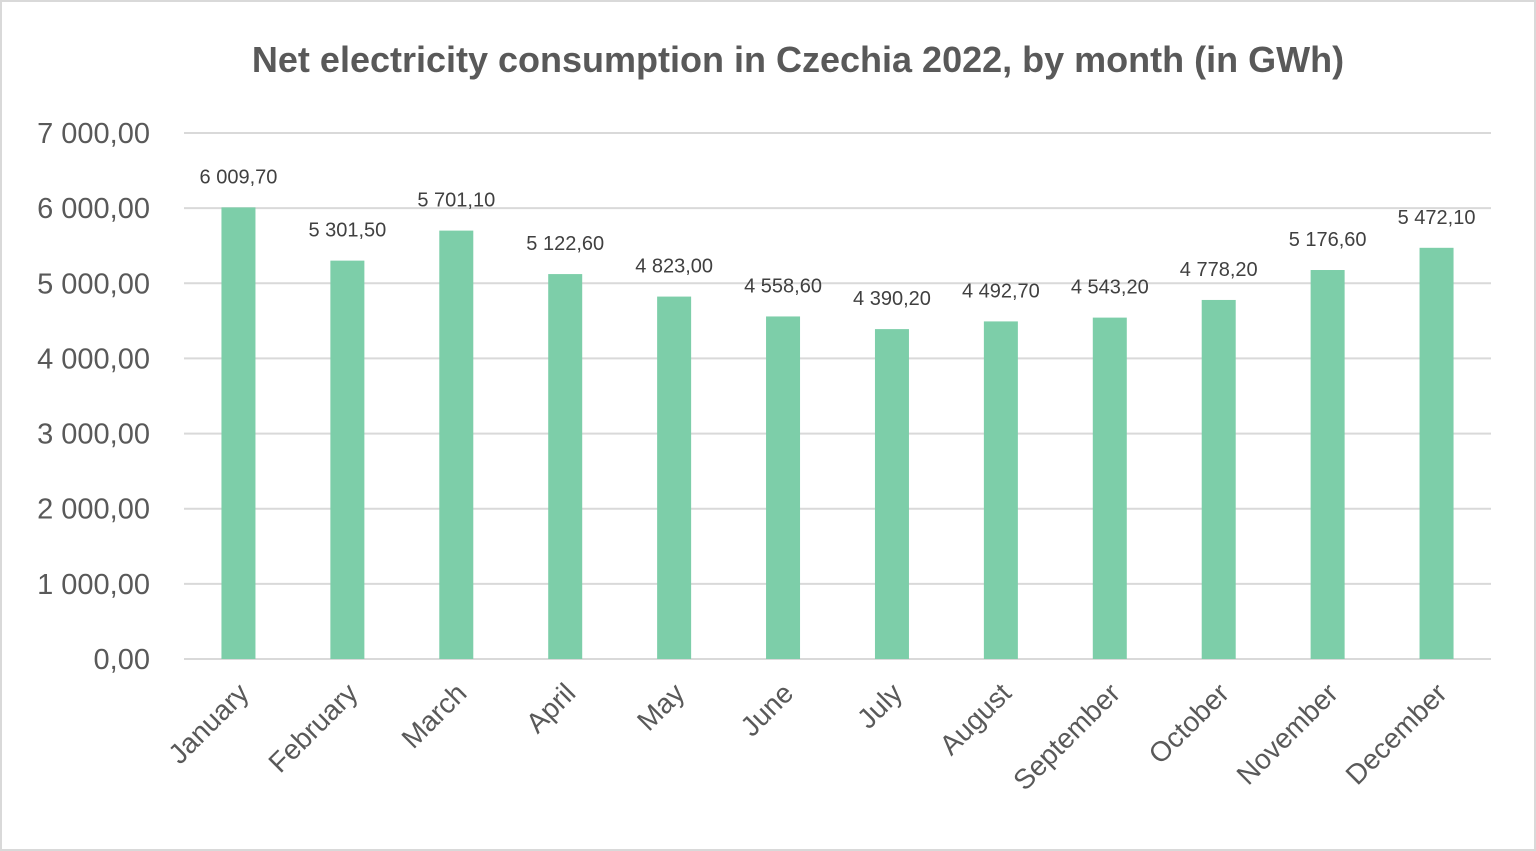 The image size is (1536, 851). Describe the element at coordinates (565, 466) in the screenshot. I see `bar-april` at that location.